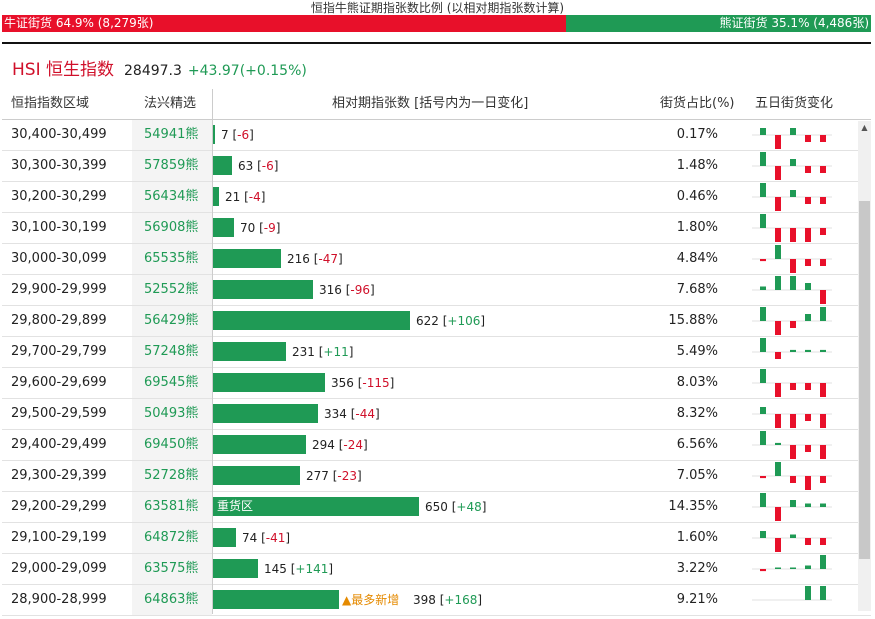 The width and height of the screenshot is (875, 619). What do you see at coordinates (172, 445) in the screenshot?
I see `issuer-code-link: 69450熊` at bounding box center [172, 445].